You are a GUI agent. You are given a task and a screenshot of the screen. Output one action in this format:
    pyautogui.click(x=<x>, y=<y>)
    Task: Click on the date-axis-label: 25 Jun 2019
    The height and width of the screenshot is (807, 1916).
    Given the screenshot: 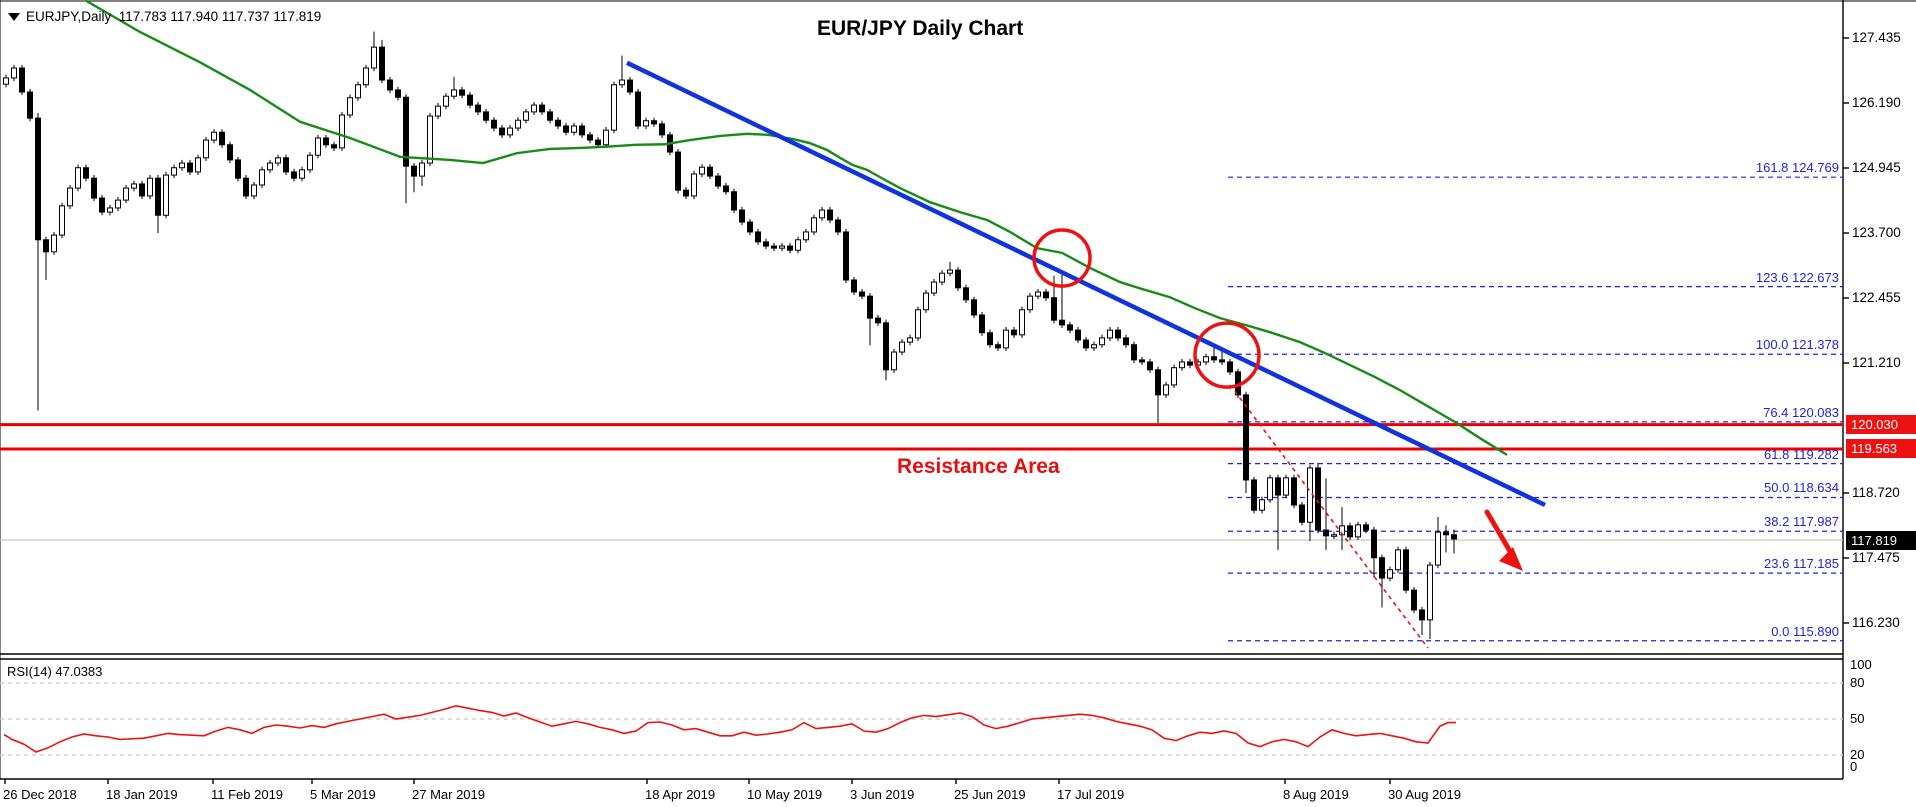 What is the action you would take?
    pyautogui.click(x=990, y=794)
    